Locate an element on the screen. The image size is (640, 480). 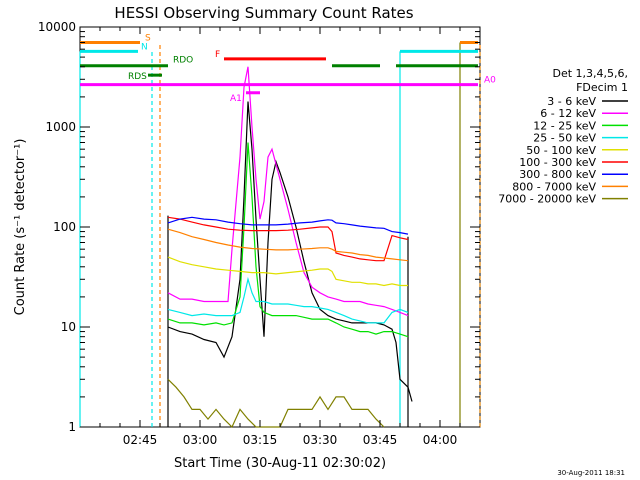
legend-label-50-100-kev: 50 - 100 keV is located at coordinates (561, 150).